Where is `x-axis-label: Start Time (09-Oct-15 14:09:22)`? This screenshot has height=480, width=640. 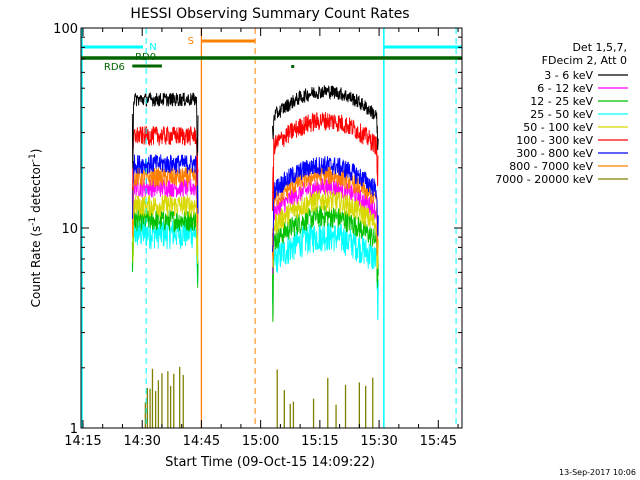 x-axis-label: Start Time (09-Oct-15 14:09:22) is located at coordinates (270, 462).